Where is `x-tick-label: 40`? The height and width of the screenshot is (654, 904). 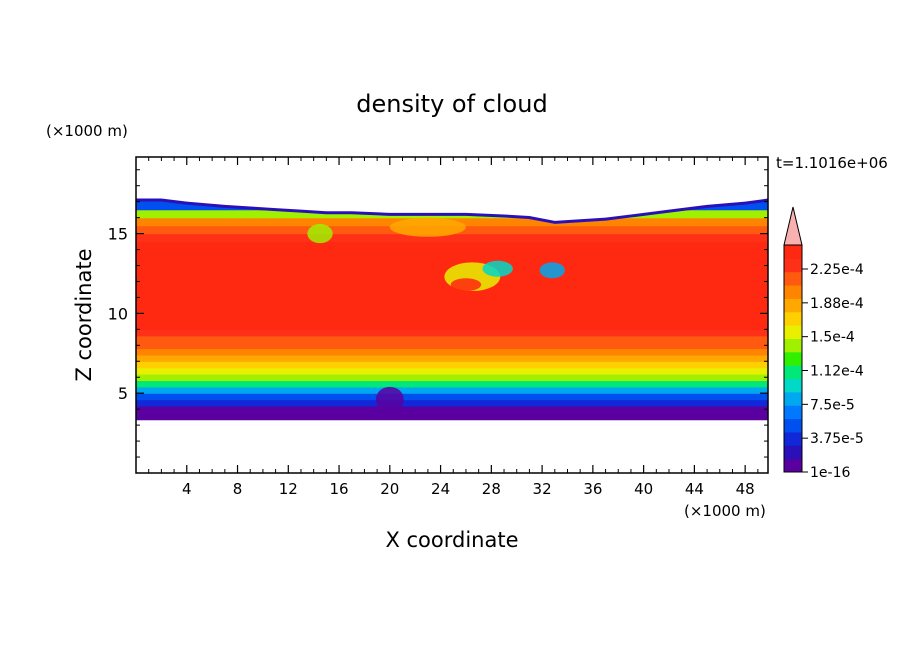
x-tick-label: 40 is located at coordinates (643, 489).